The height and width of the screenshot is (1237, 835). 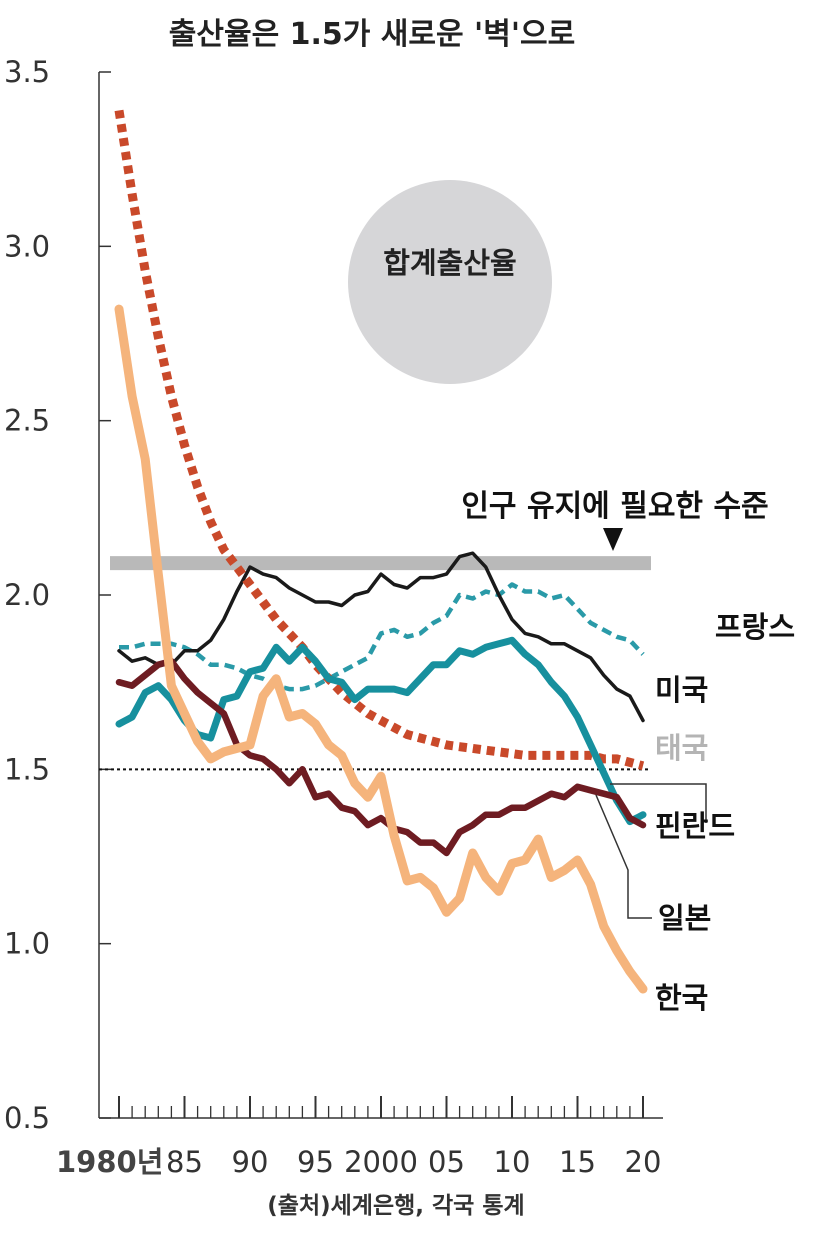 I want to click on y-tick-label: 3.0, so click(x=27, y=246).